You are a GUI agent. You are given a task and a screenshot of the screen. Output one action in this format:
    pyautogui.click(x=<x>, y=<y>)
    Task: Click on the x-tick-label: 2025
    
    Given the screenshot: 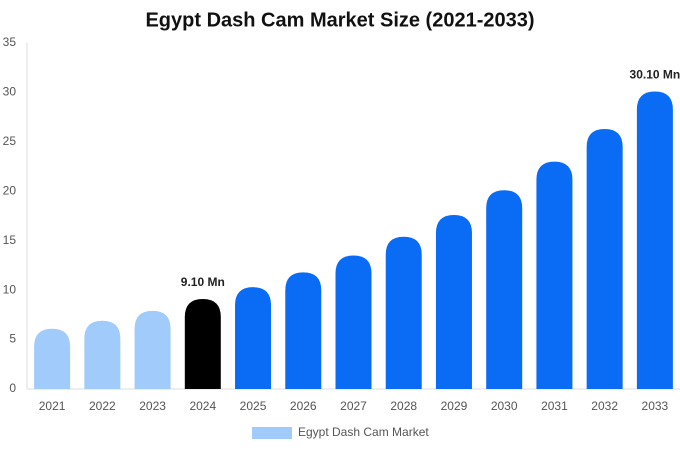 What is the action you would take?
    pyautogui.click(x=253, y=406)
    